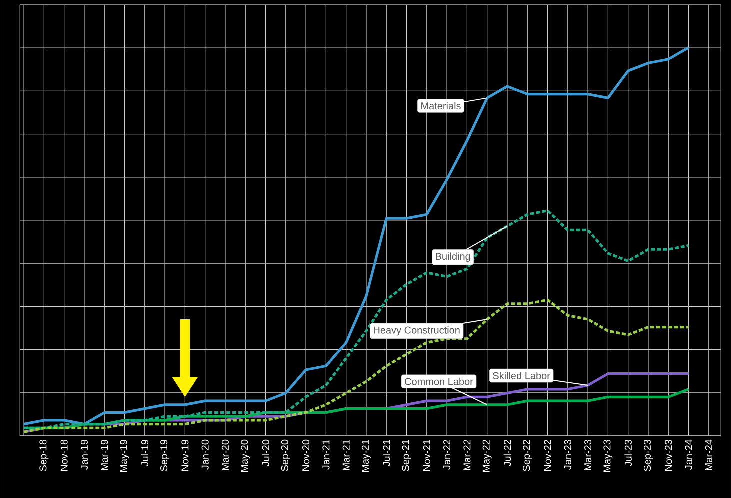  I want to click on x-tick-label: Jan-22, so click(447, 455).